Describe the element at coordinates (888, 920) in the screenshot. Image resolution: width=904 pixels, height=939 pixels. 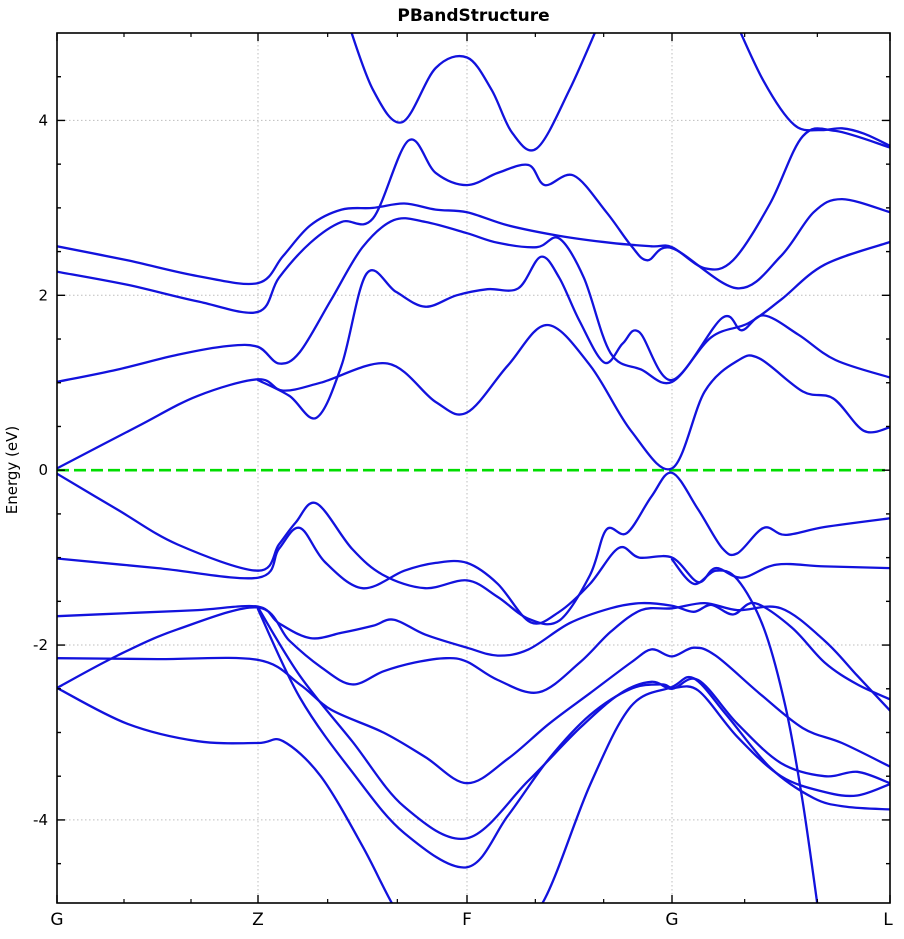
I see `xtick-label: L` at that location.